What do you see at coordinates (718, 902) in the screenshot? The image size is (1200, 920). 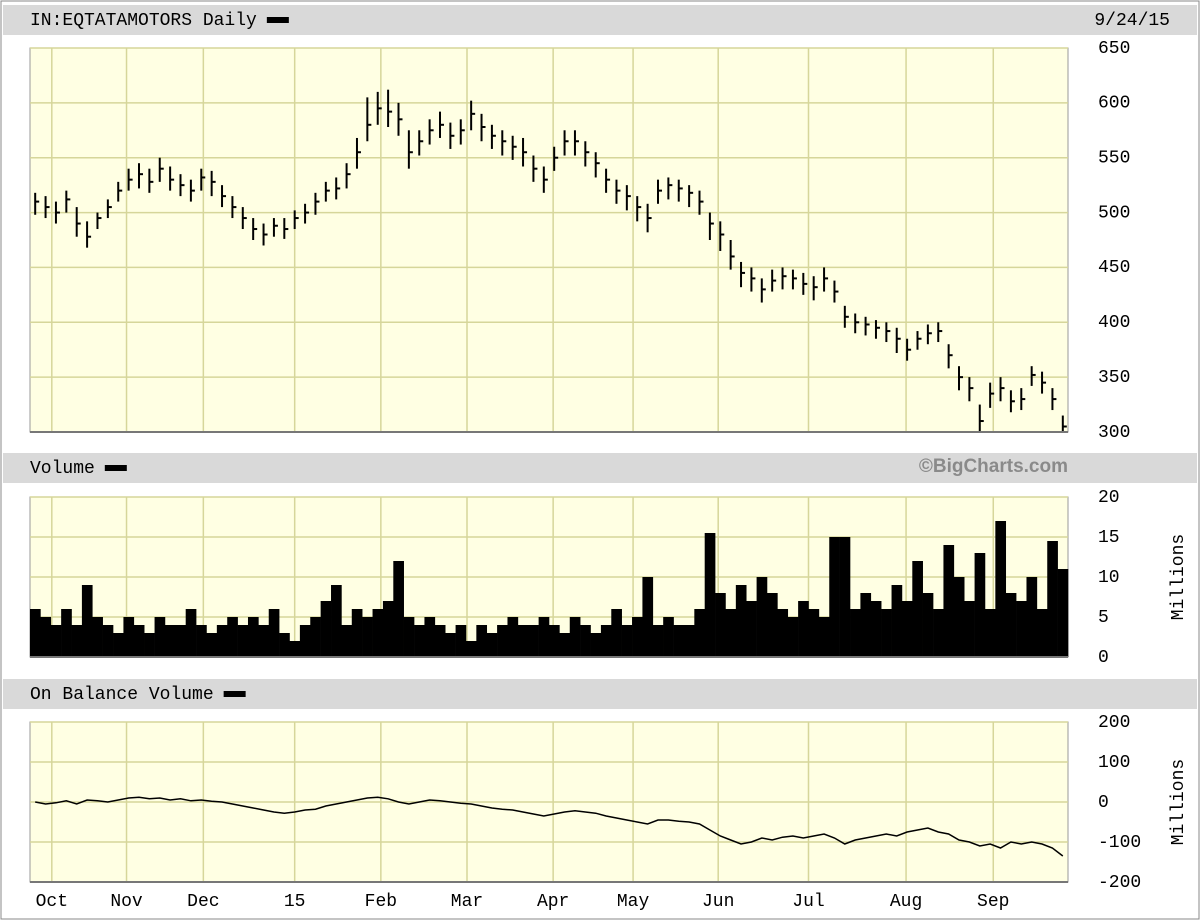 I see `x-tick-label: Jun` at bounding box center [718, 902].